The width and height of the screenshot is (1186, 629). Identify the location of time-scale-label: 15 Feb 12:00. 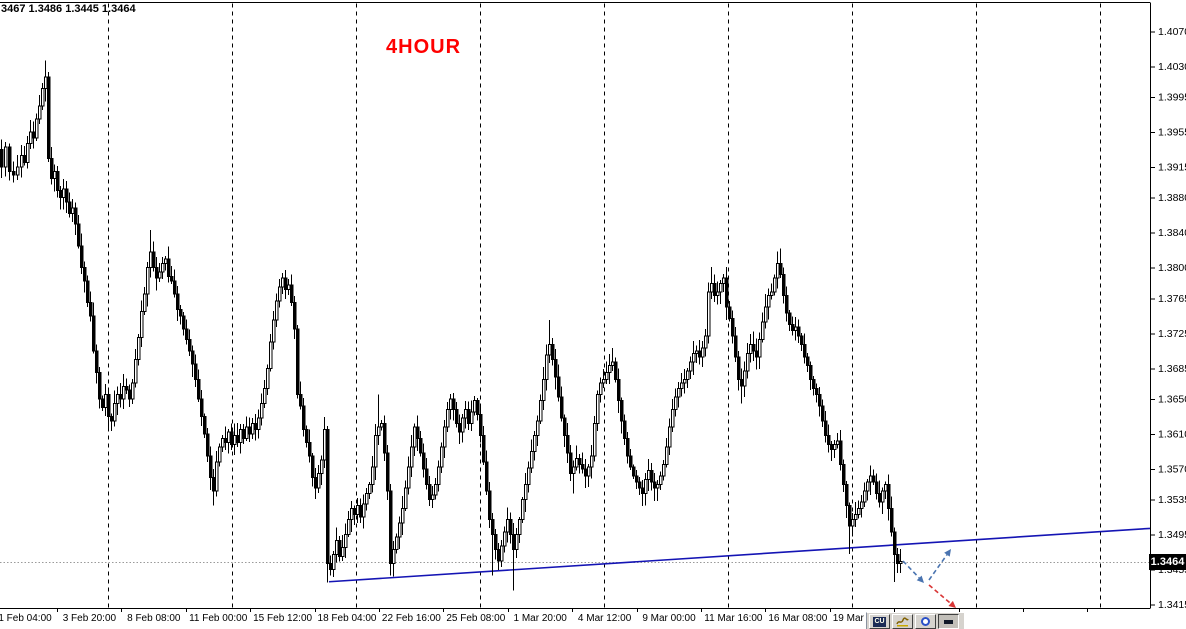
(282, 618).